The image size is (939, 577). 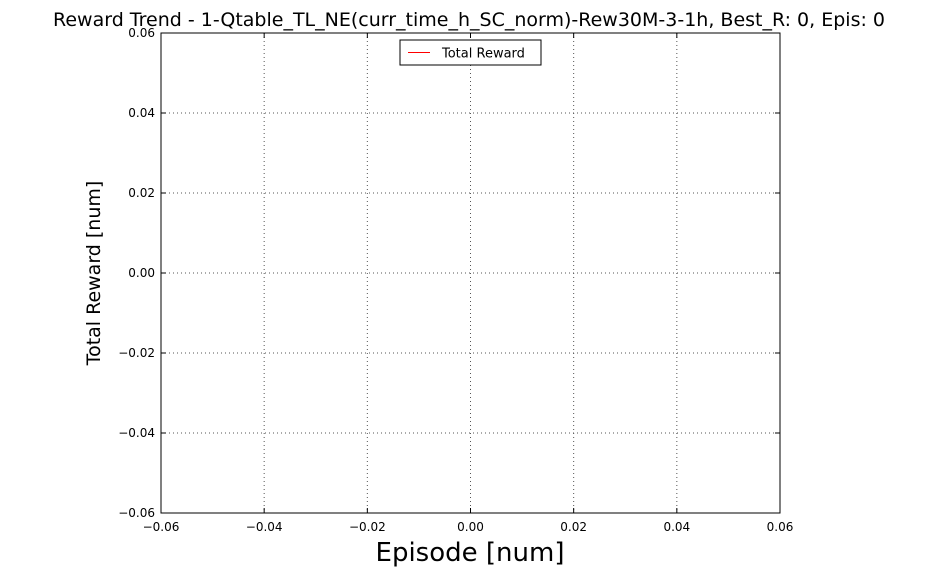 What do you see at coordinates (136, 353) in the screenshot?
I see `y-tick-label: −0.02` at bounding box center [136, 353].